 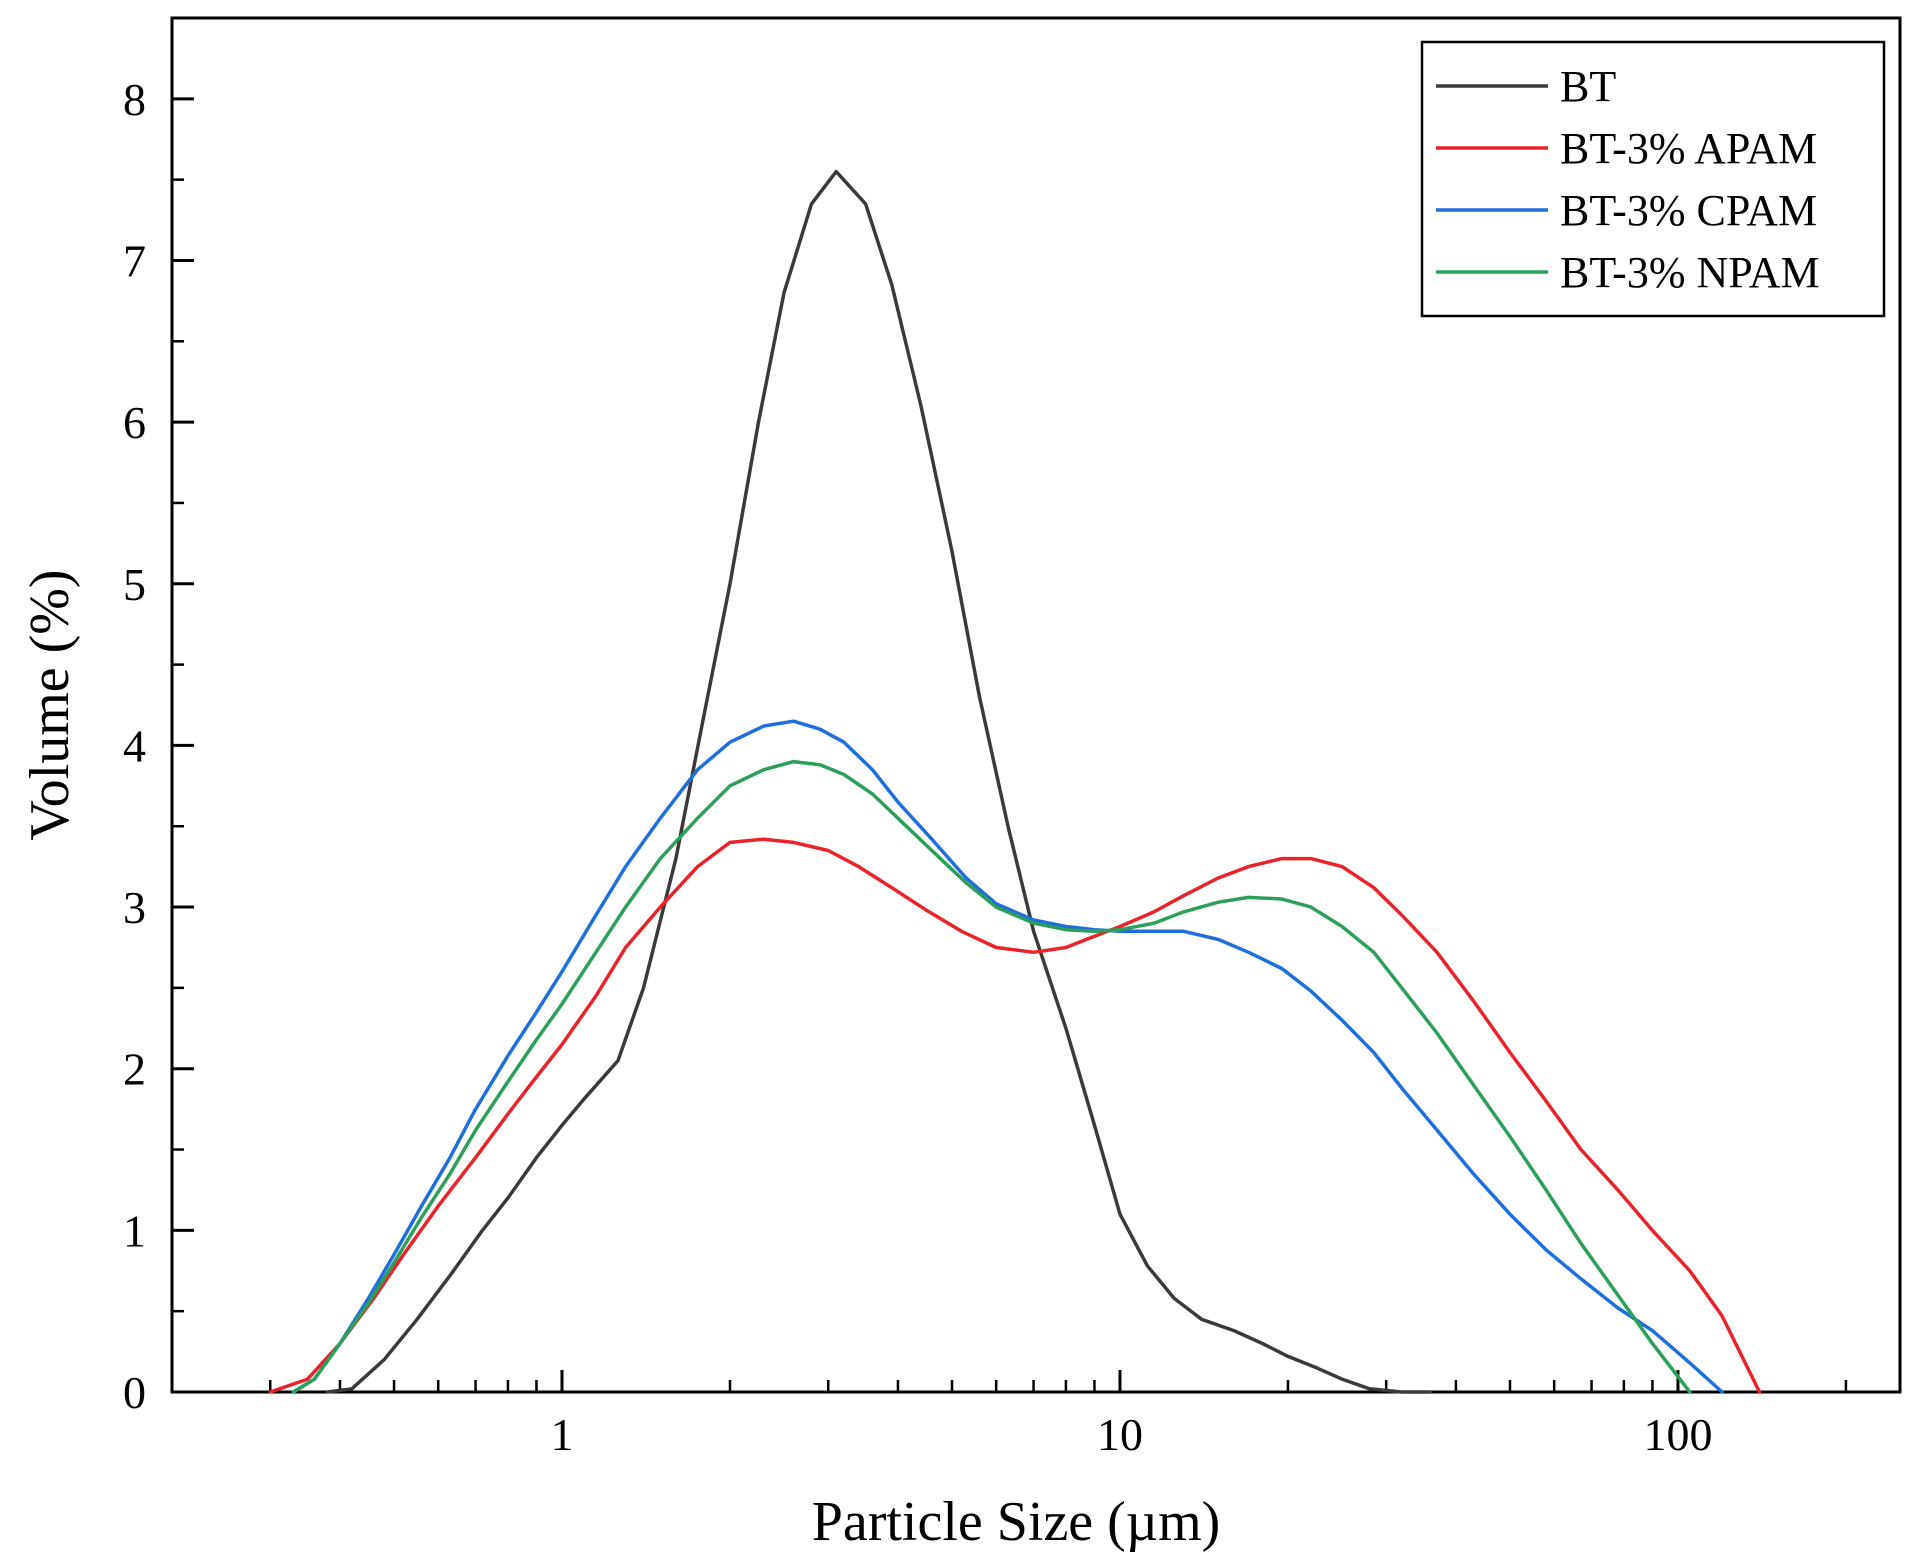 What do you see at coordinates (134, 99) in the screenshot?
I see `y-tick-label: 8` at bounding box center [134, 99].